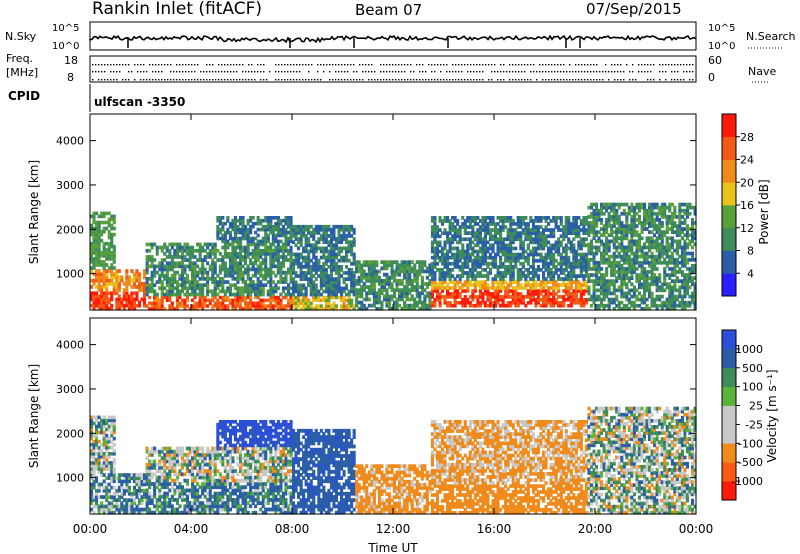 This screenshot has width=800, height=554. Describe the element at coordinates (139, 102) in the screenshot. I see `cpid-value: ulfscan -3350` at that location.